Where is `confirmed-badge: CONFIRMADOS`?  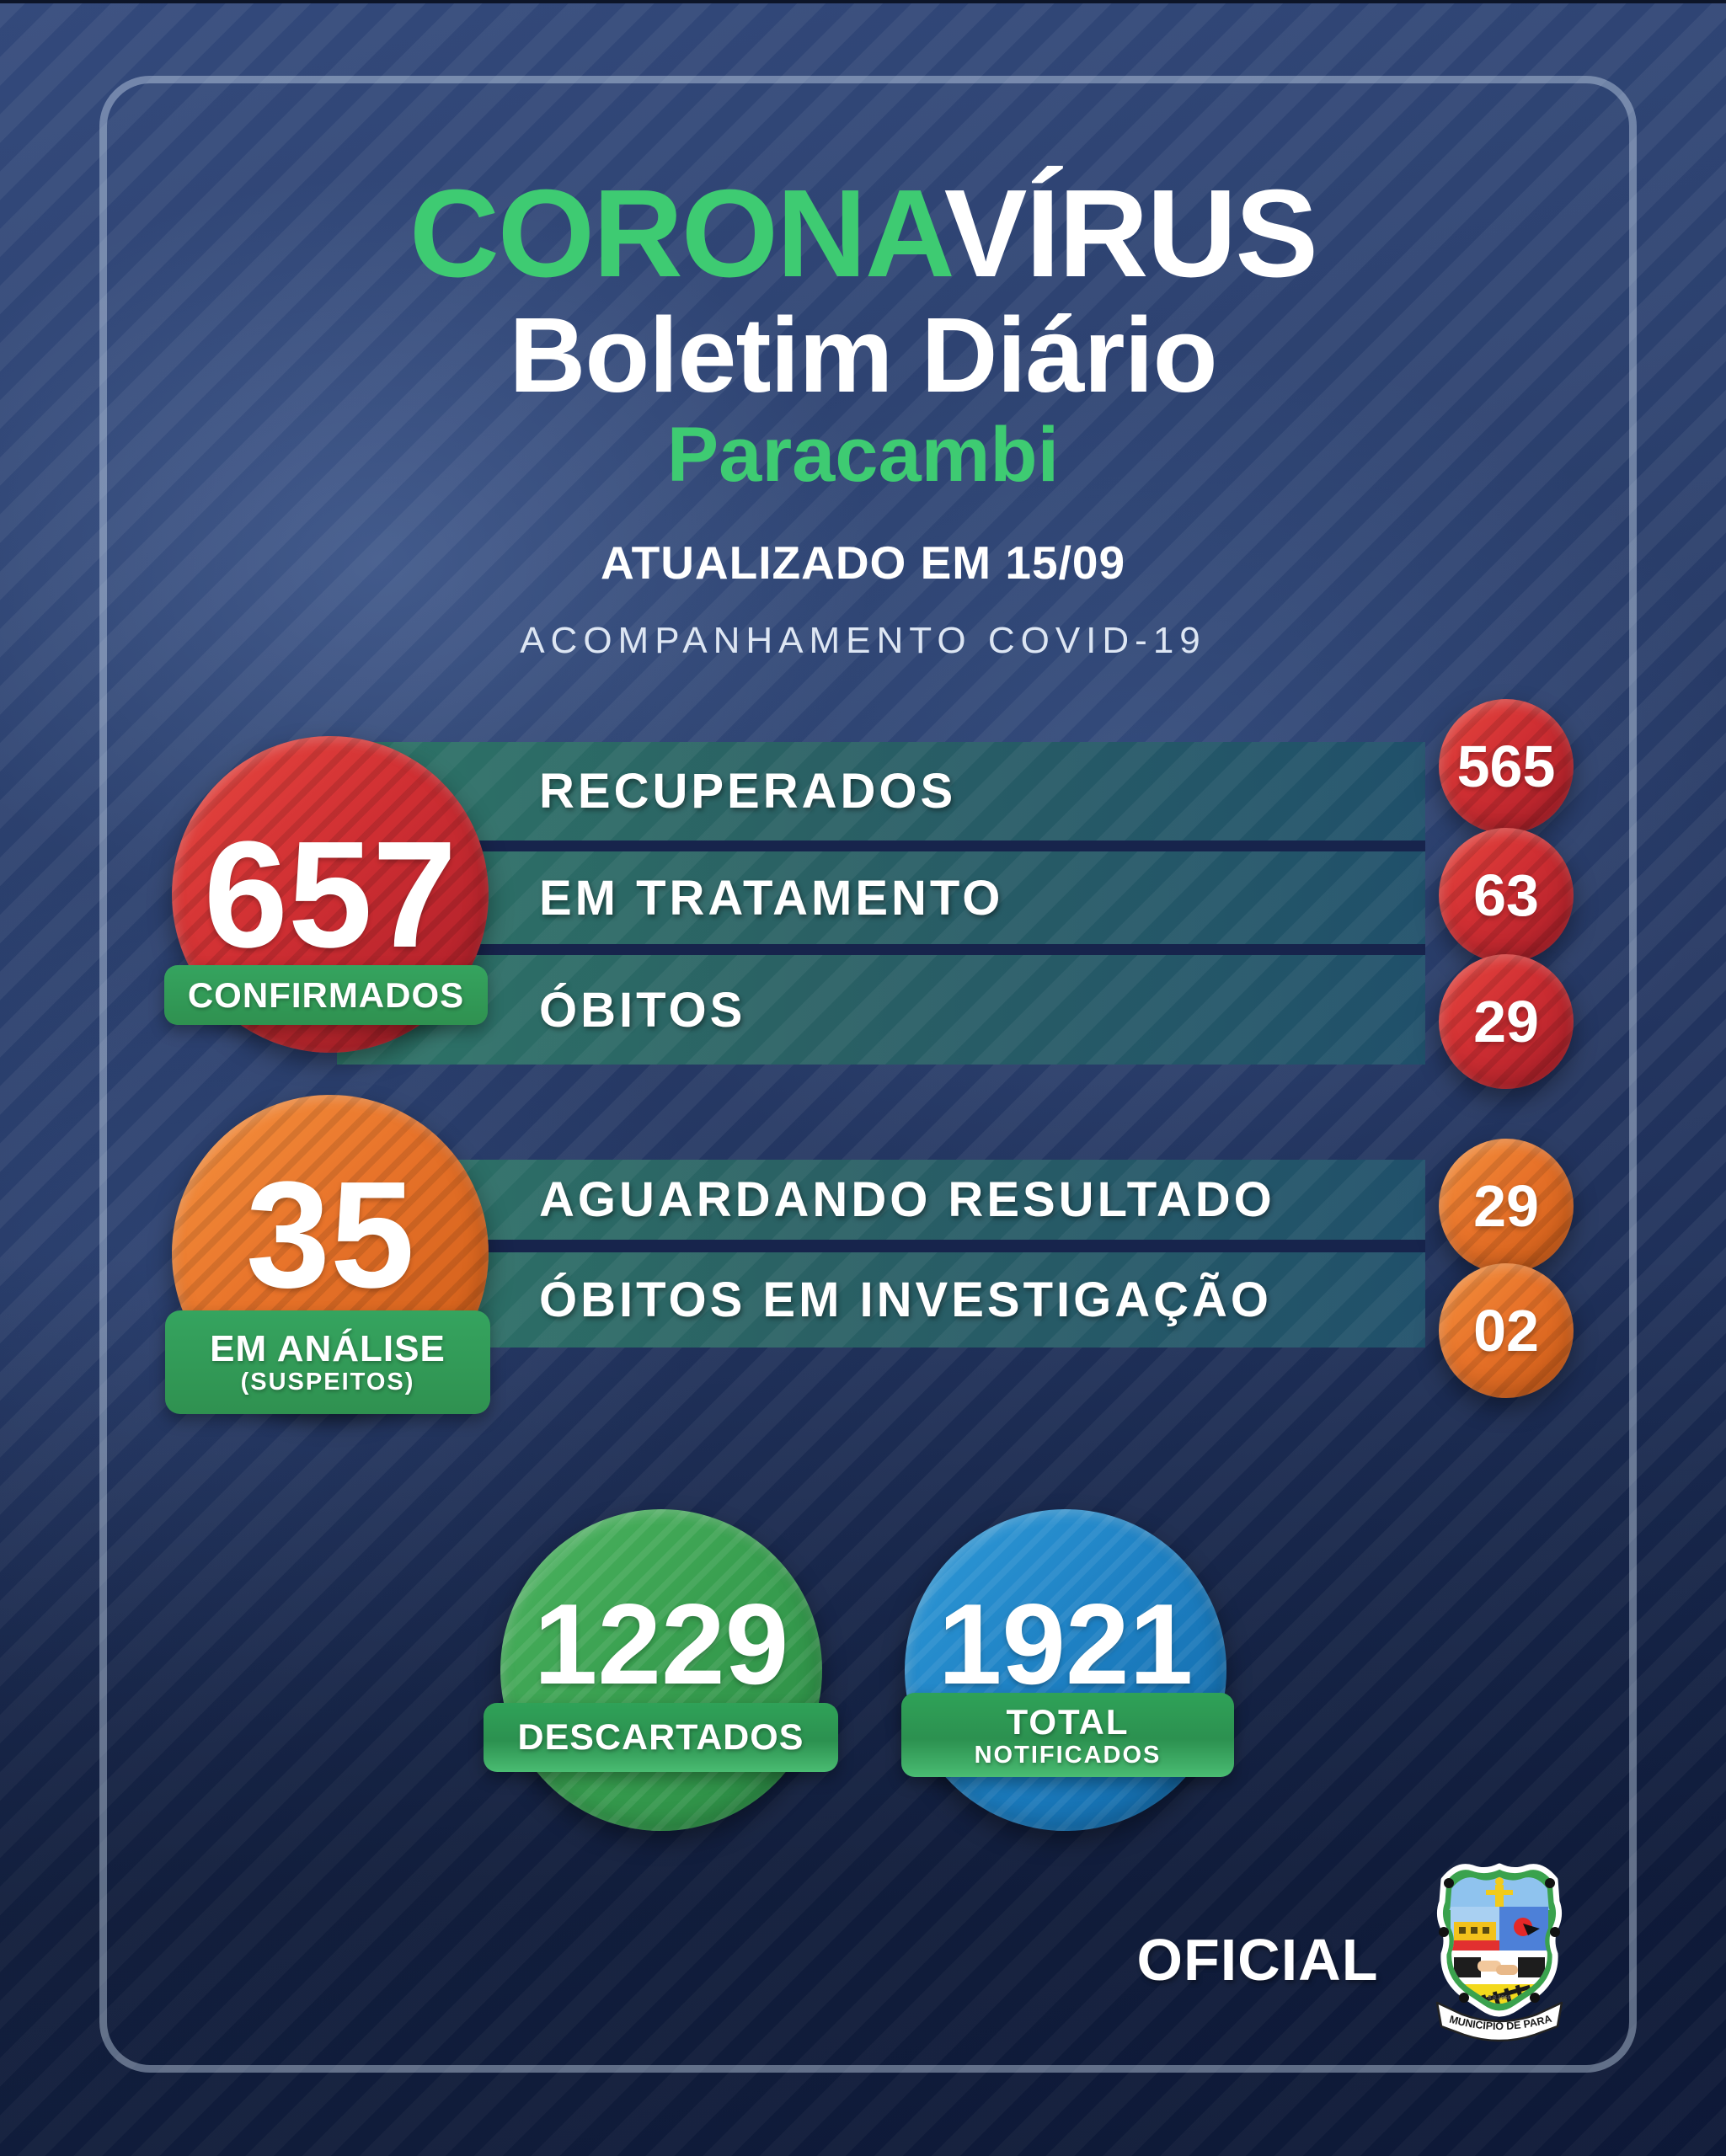
confirmed-badge: CONFIRMADOS is located at coordinates (326, 995).